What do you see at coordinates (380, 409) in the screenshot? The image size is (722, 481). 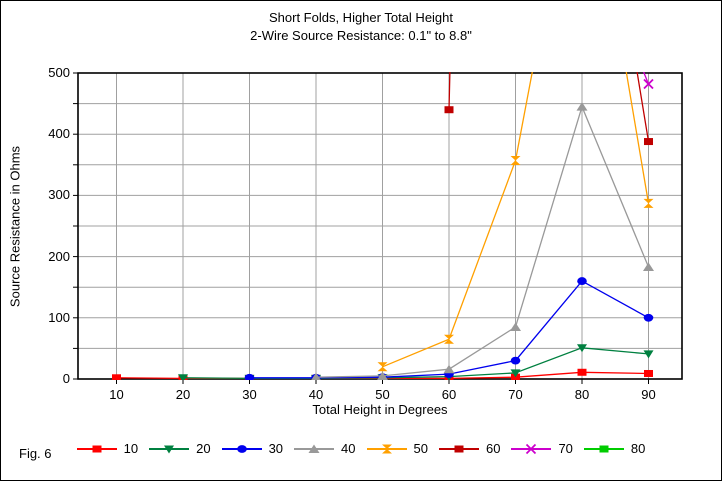 I see `x-axis-label: Total Height in Degrees` at bounding box center [380, 409].